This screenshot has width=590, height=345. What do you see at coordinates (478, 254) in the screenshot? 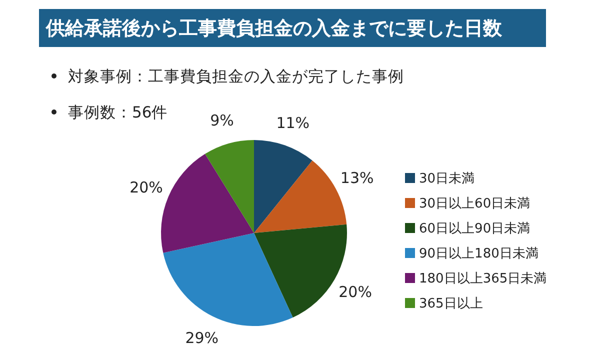
I see `legend-label: 90日以上180日未満` at bounding box center [478, 254].